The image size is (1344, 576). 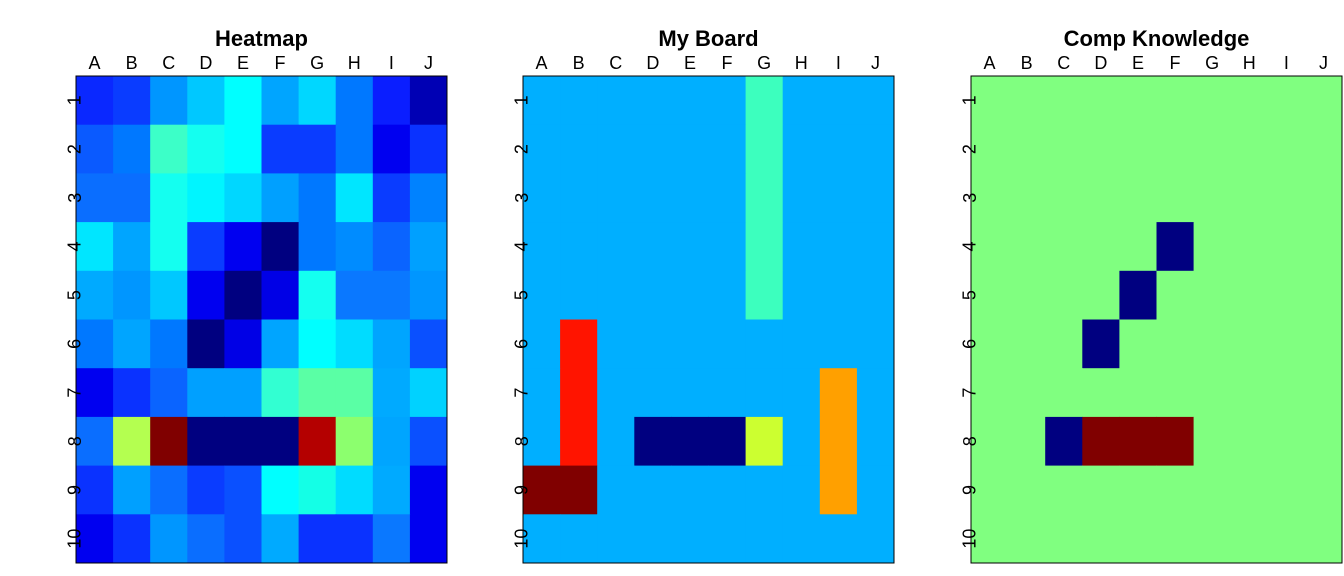 What do you see at coordinates (708, 38) in the screenshot?
I see `board-title: My Board` at bounding box center [708, 38].